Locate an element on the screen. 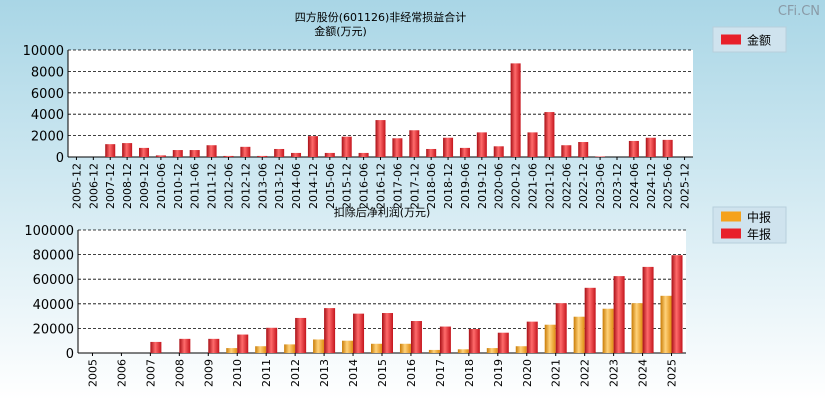 This screenshot has width=825, height=400. bar-金额-2011-12 is located at coordinates (211, 151).